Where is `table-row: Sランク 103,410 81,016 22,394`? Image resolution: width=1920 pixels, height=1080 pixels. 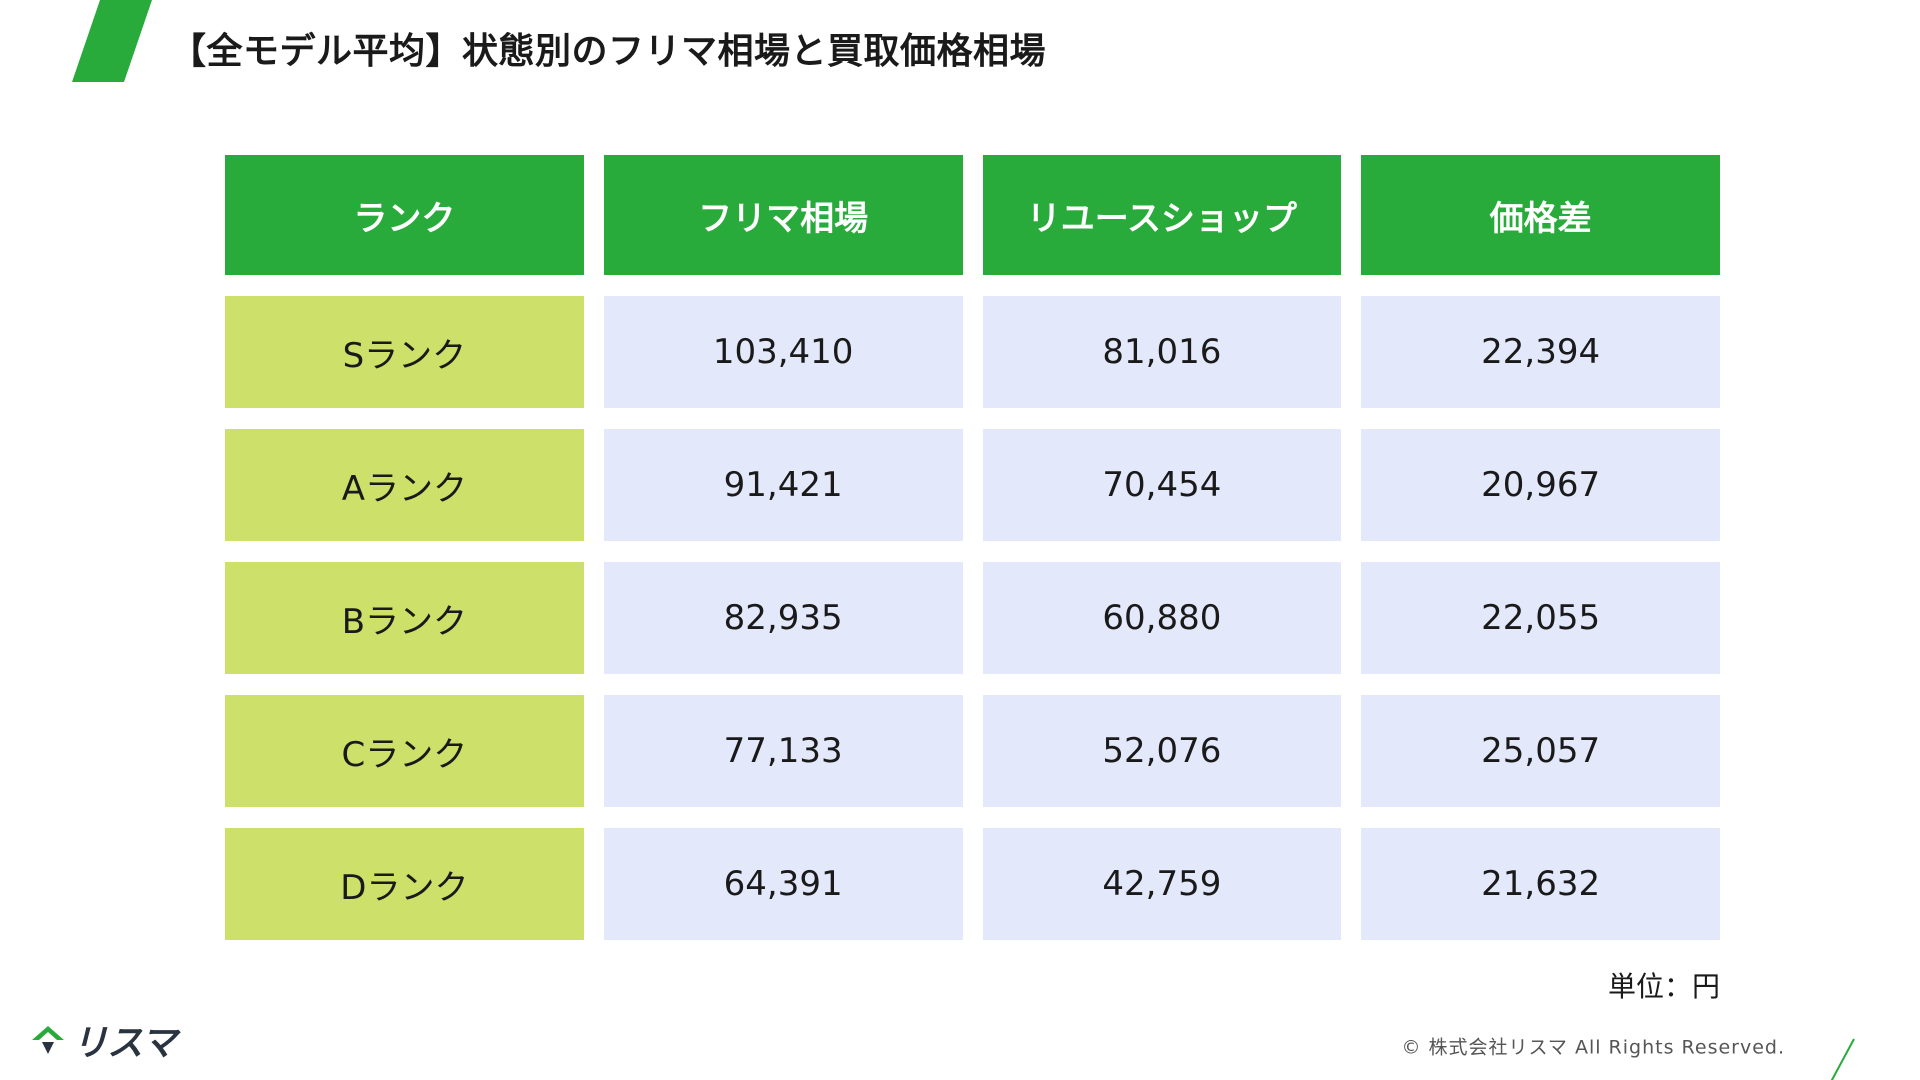 table-row: Sランク 103,410 81,016 22,394 is located at coordinates (972, 352).